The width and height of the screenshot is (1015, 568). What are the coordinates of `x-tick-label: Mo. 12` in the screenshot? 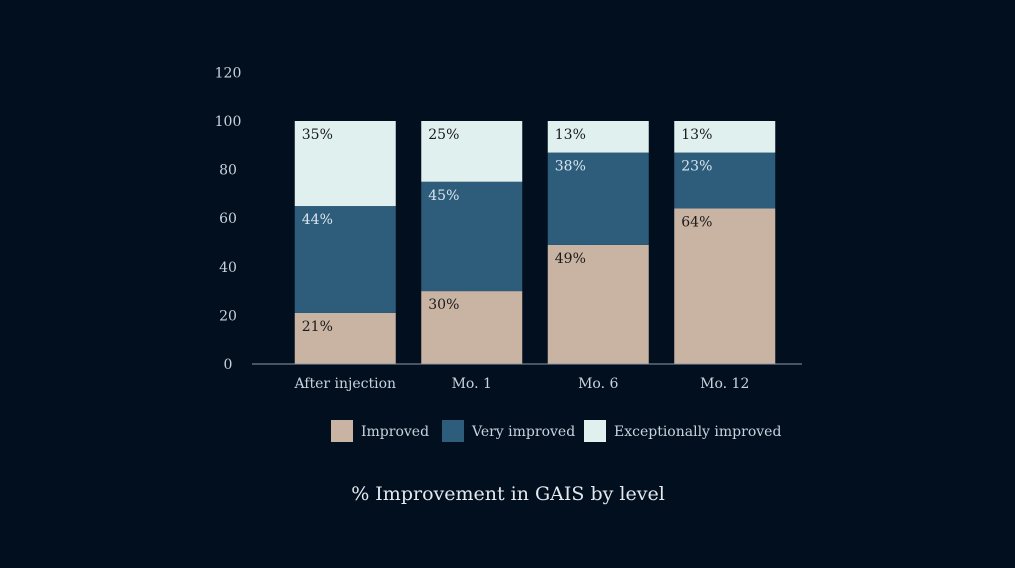 It's located at (724, 384).